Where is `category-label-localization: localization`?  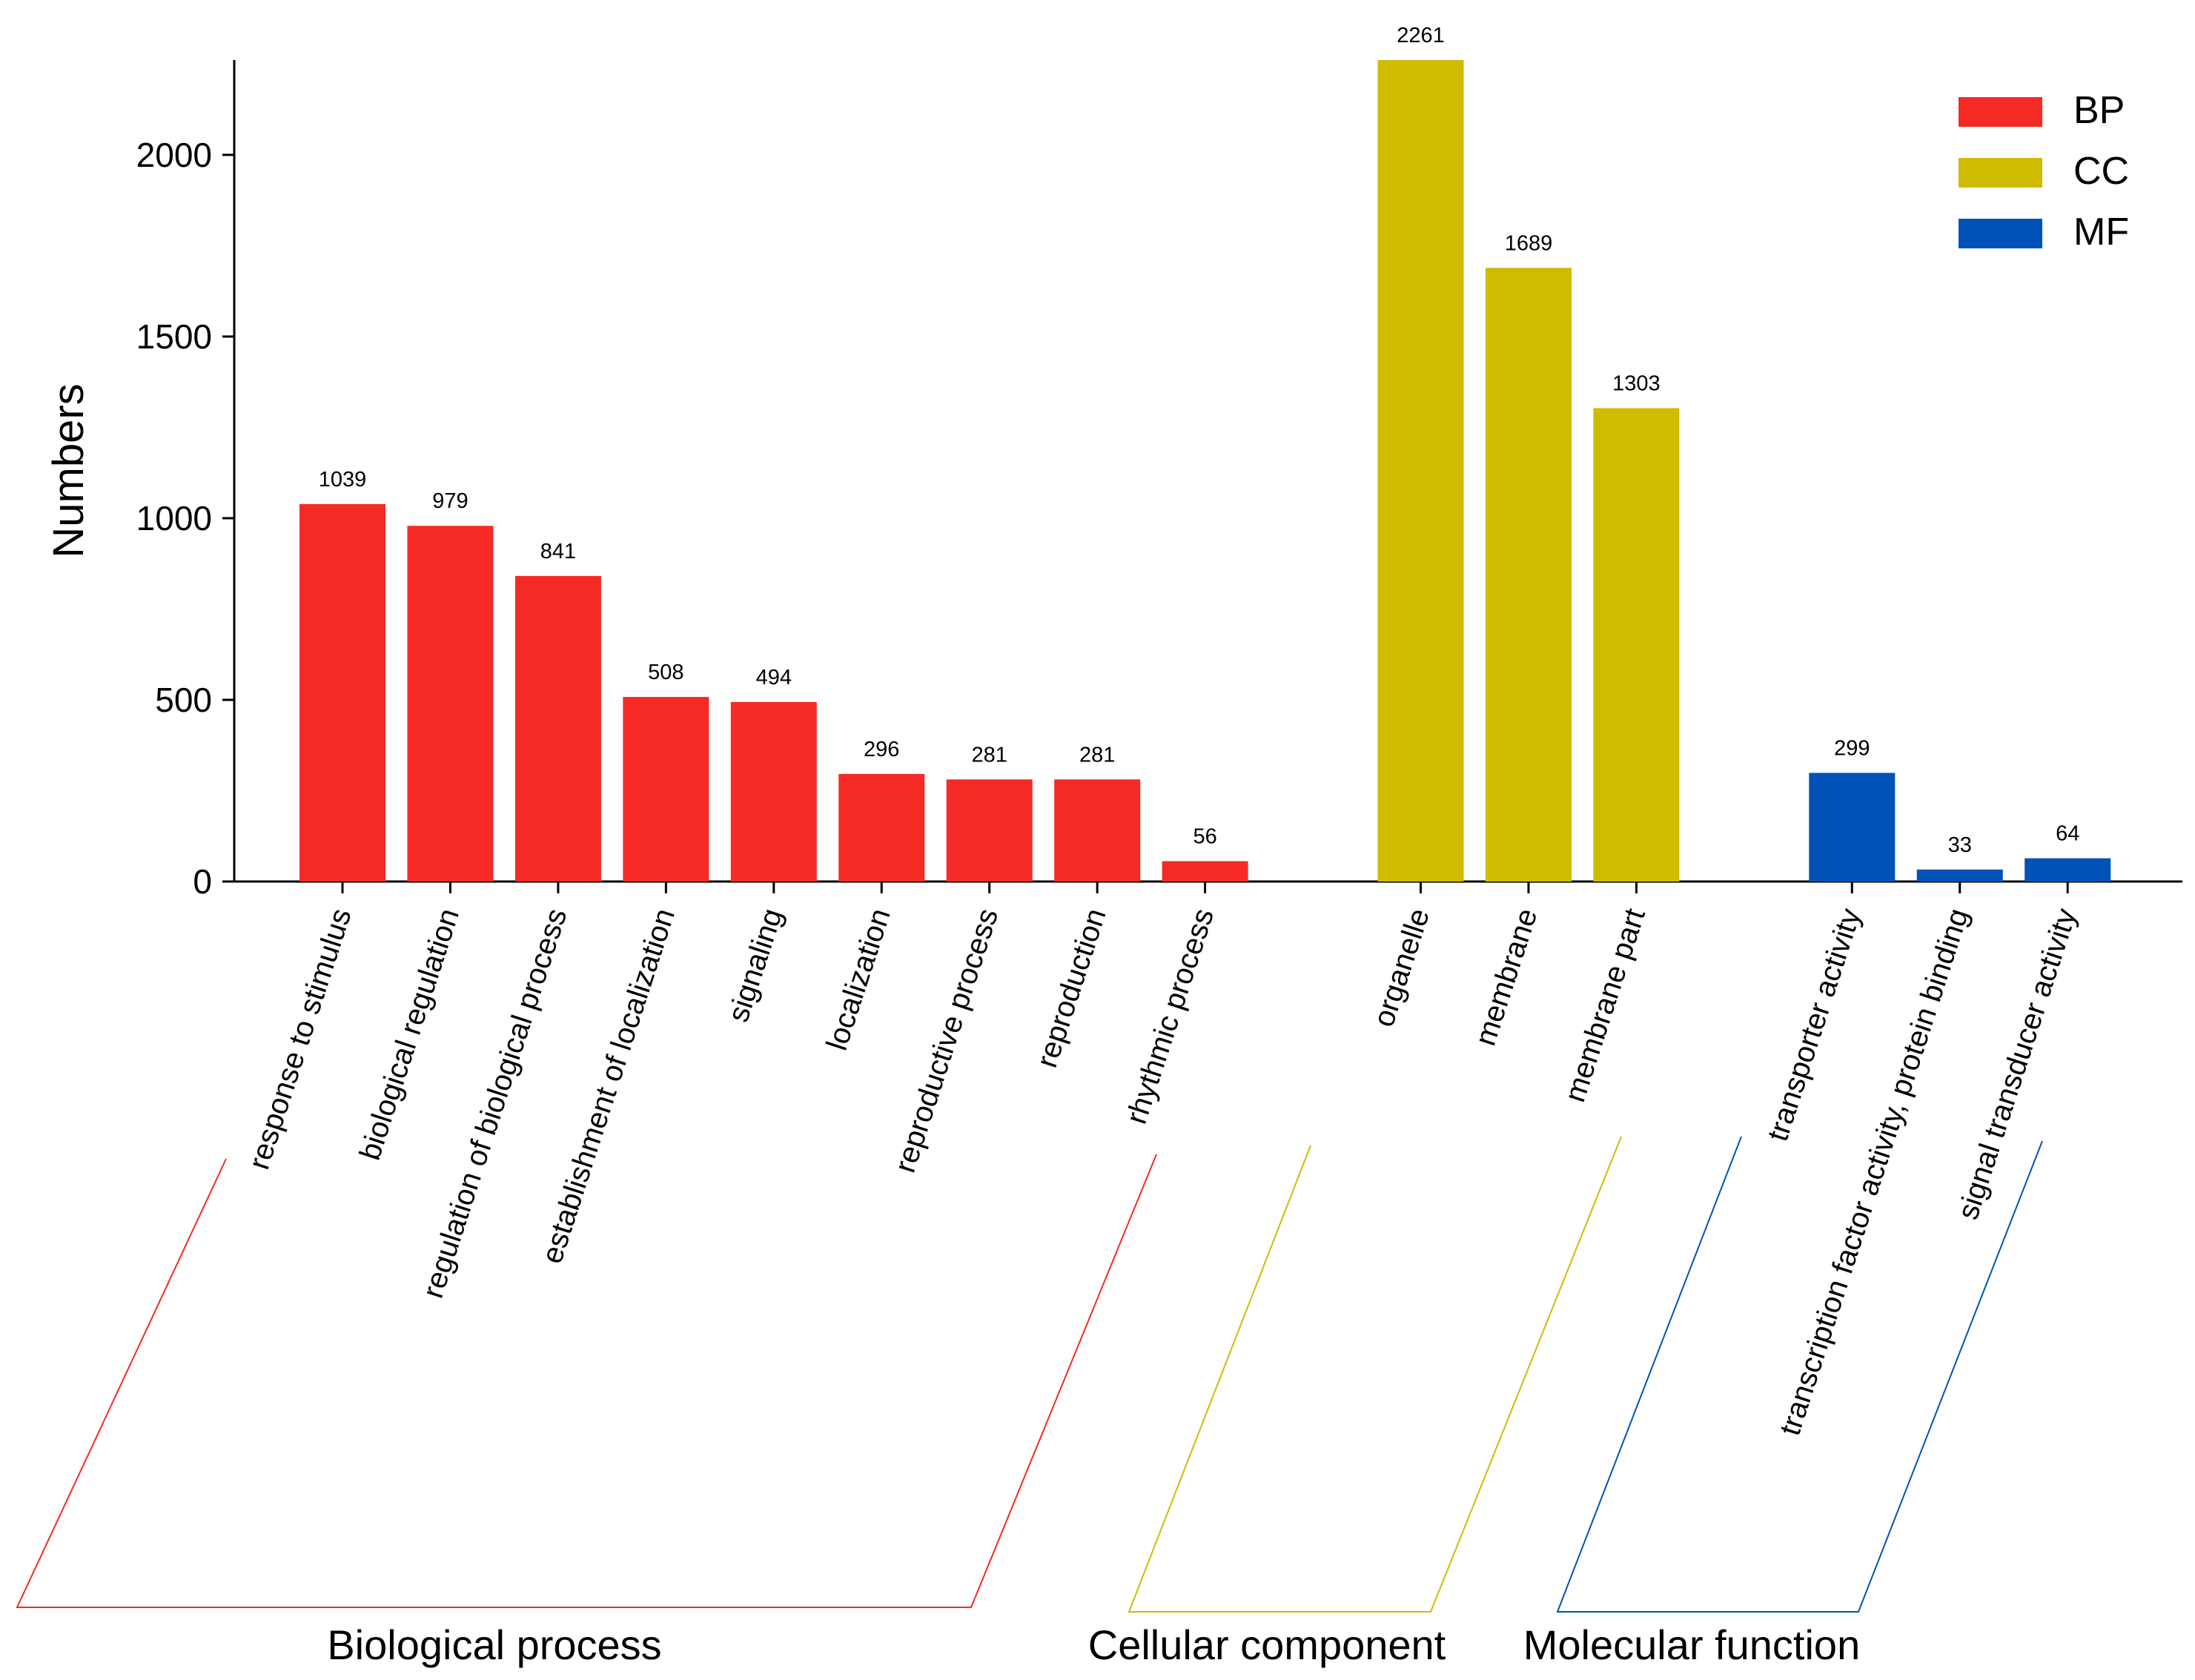
category-label-localization: localization is located at coordinates (859, 980).